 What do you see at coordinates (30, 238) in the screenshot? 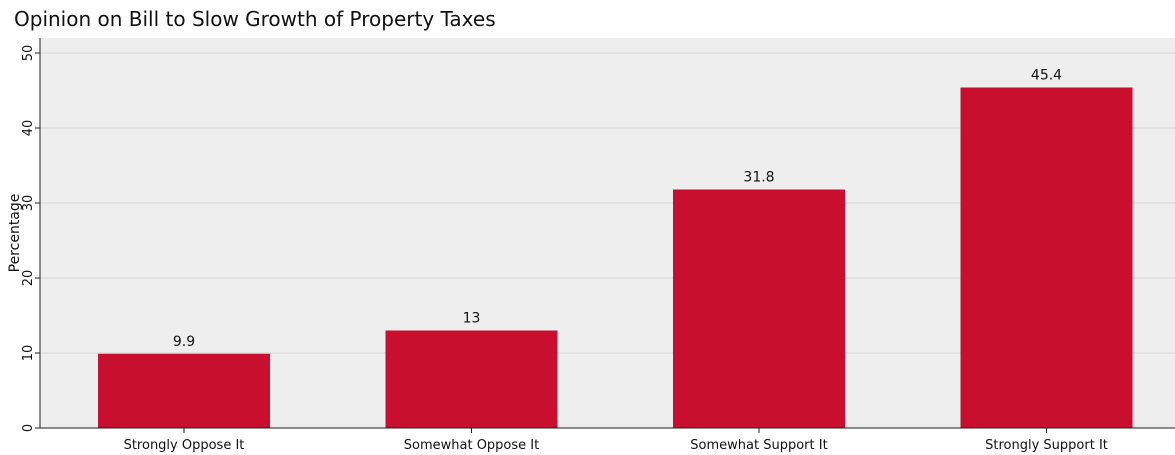
I see `y-axis-ticks: 0 10 20 30 40 50` at bounding box center [30, 238].